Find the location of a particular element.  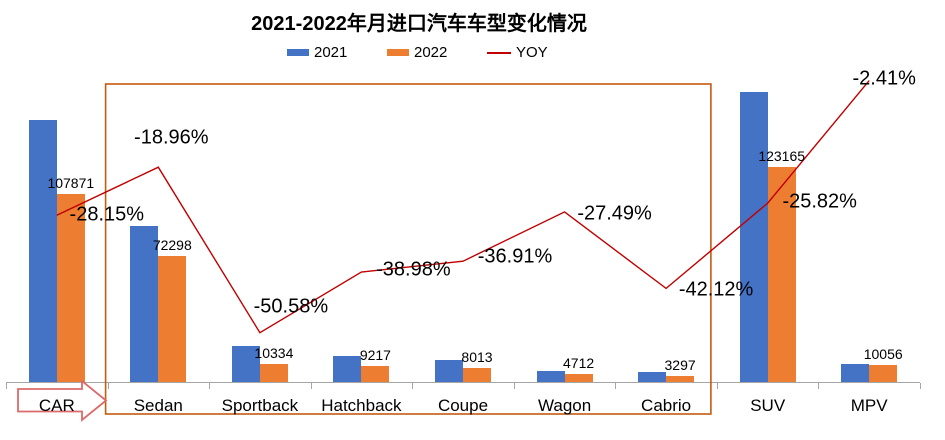

legend-item-2022: 2022 is located at coordinates (417, 52).